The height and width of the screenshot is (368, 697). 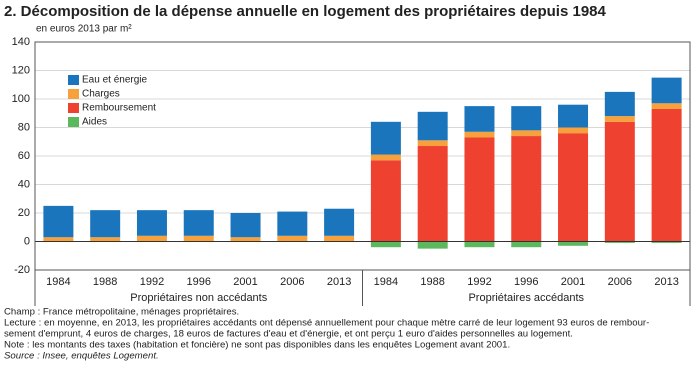 I want to click on group-label: Propriétaires non accédants, so click(x=198, y=298).